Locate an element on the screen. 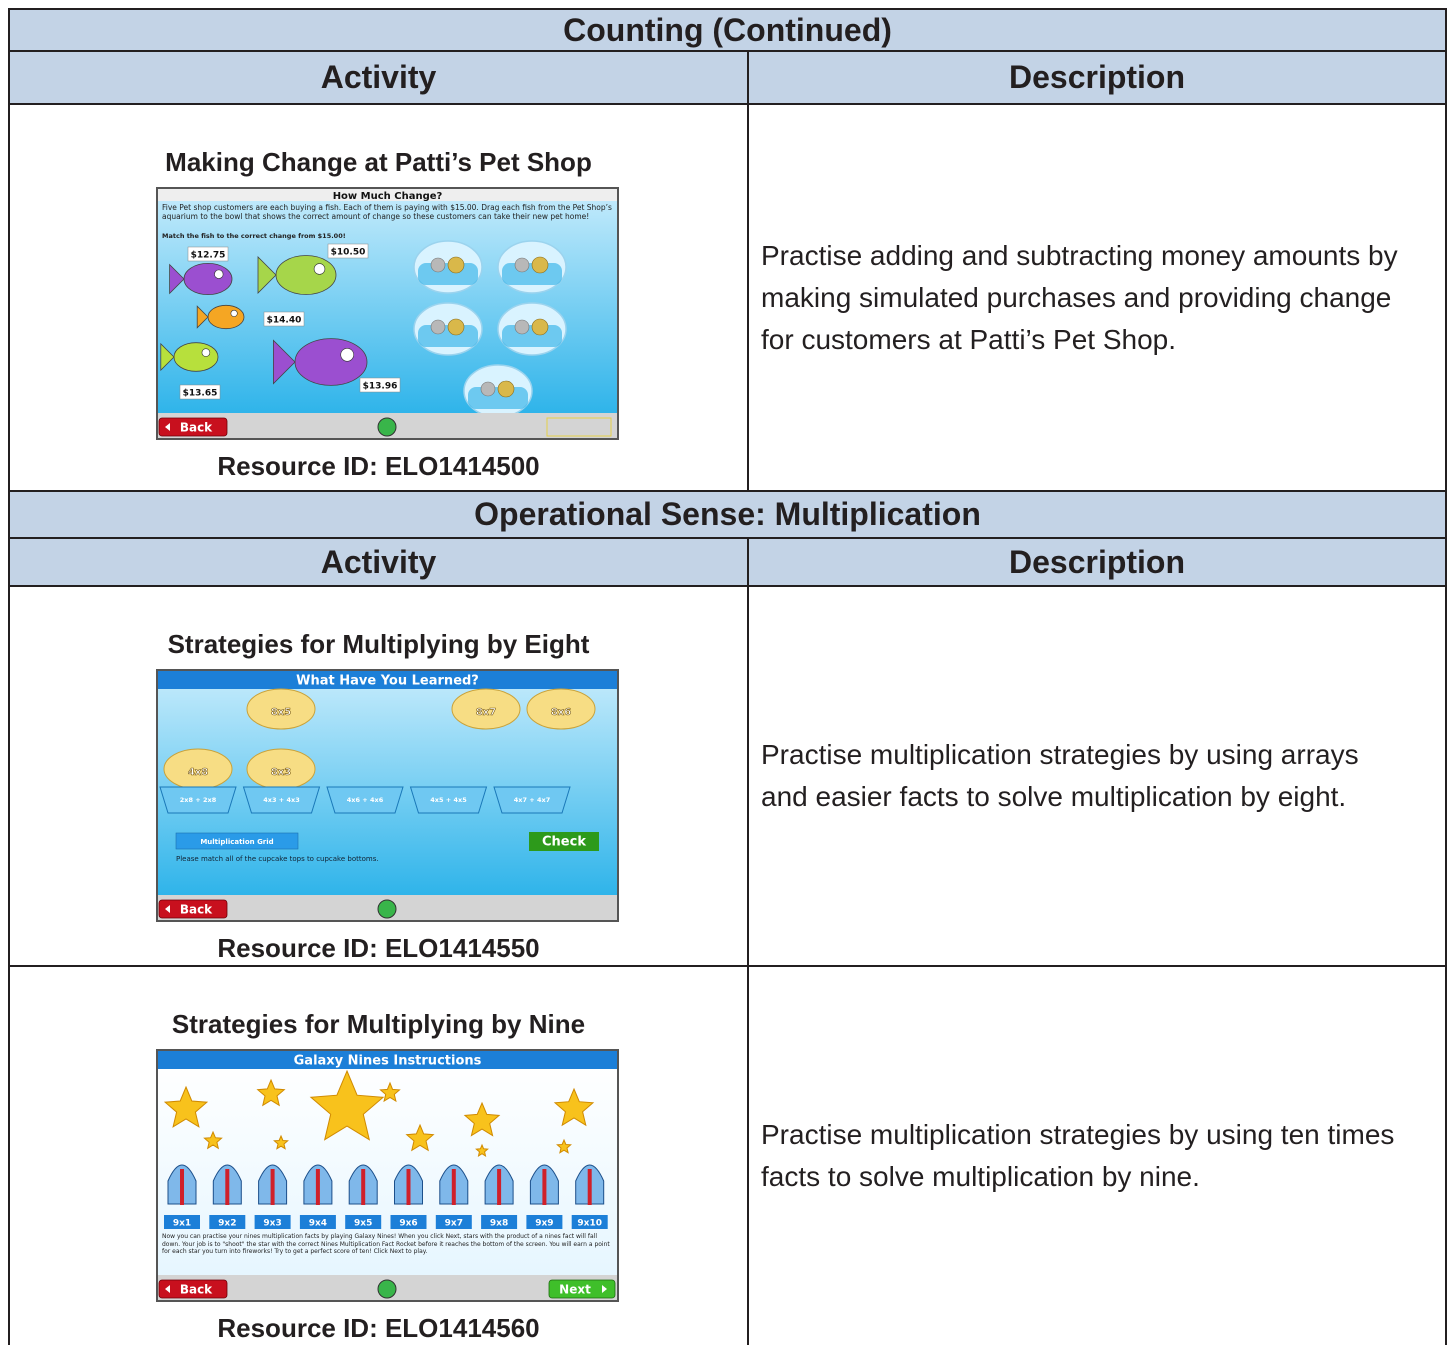 This screenshot has width=1452, height=1345. resource-id: Resource ID: ELO1414500 is located at coordinates (378, 466).